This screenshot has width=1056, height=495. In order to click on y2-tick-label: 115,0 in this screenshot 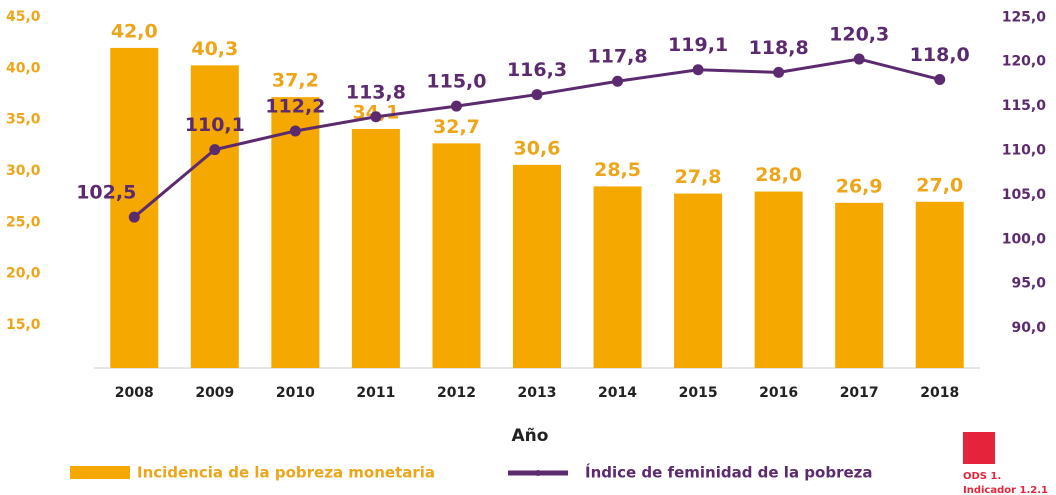, I will do `click(1024, 106)`.